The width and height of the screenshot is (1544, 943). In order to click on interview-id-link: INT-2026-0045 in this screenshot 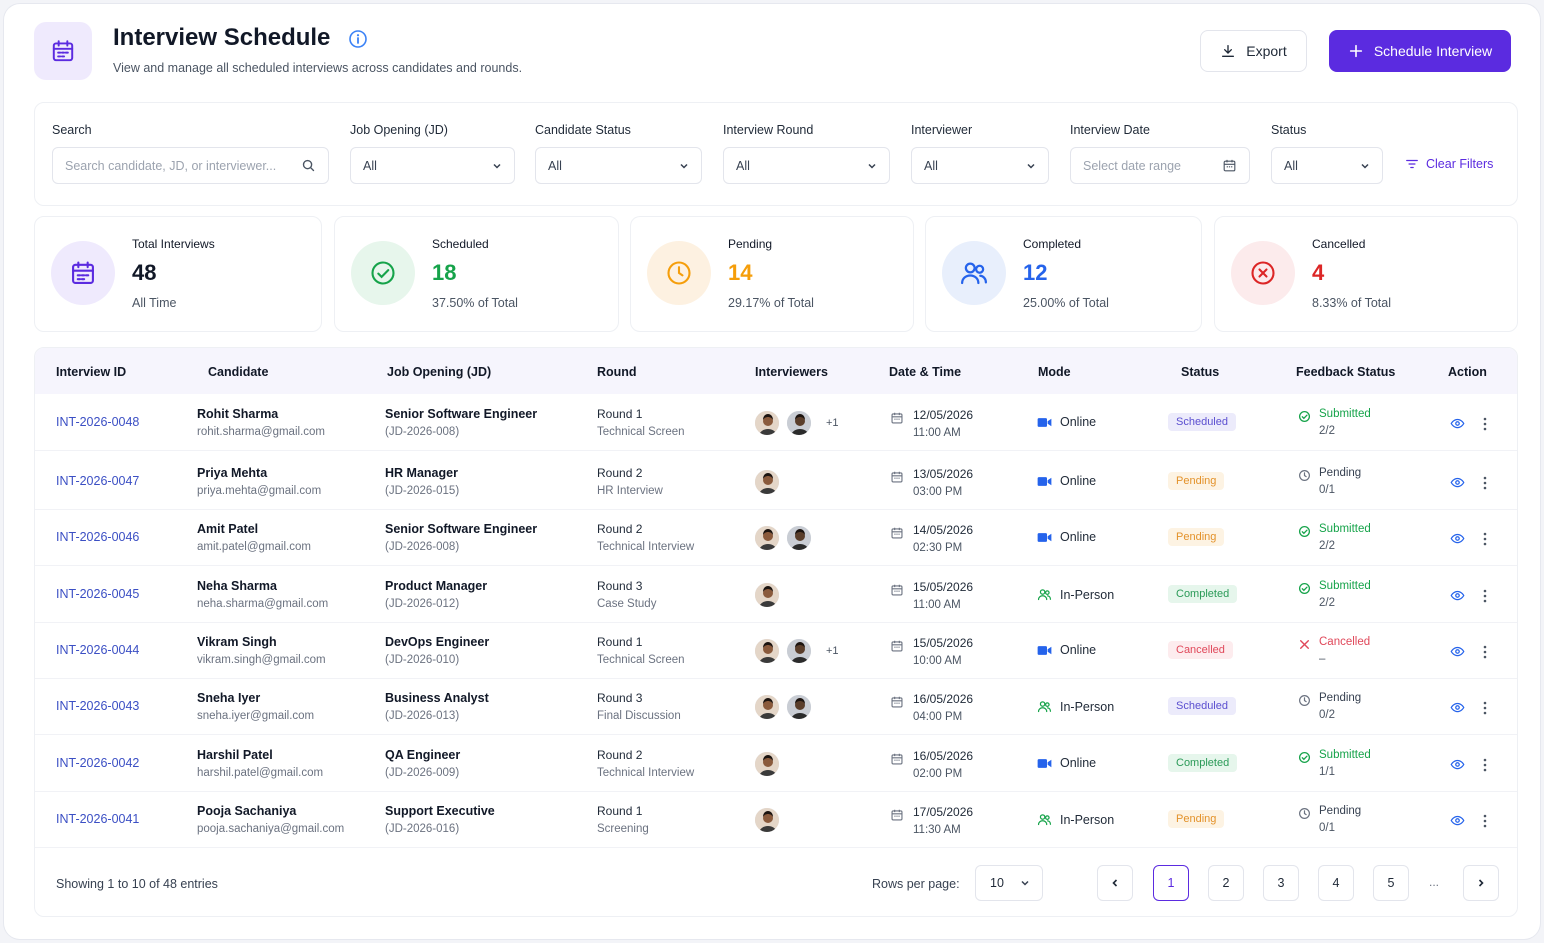, I will do `click(98, 594)`.